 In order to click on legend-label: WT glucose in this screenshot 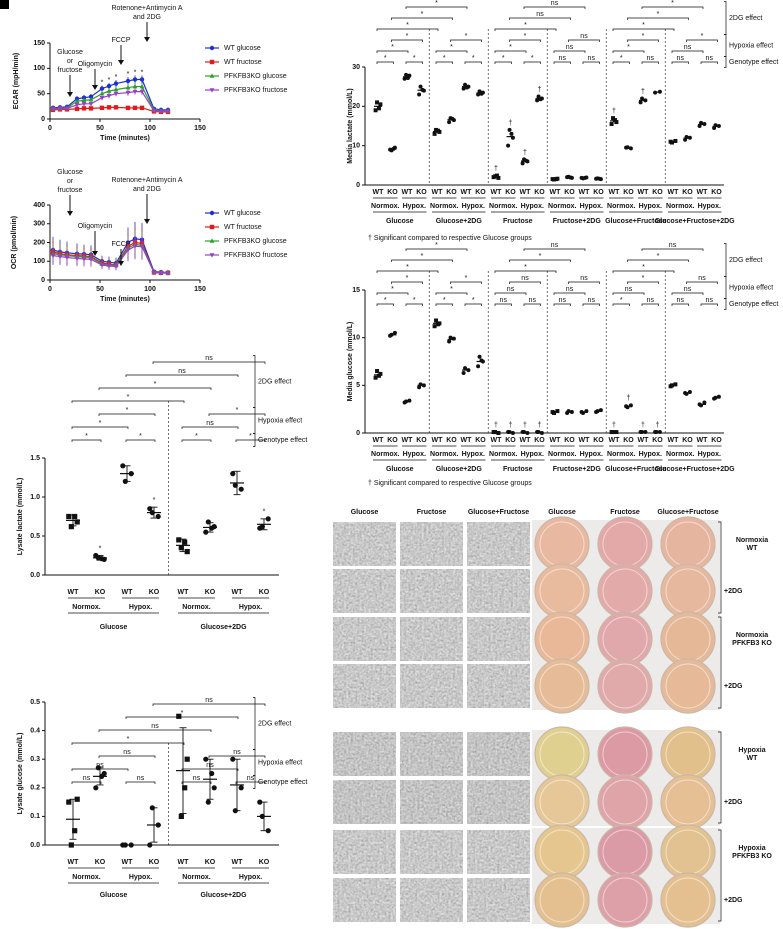, I will do `click(242, 48)`.